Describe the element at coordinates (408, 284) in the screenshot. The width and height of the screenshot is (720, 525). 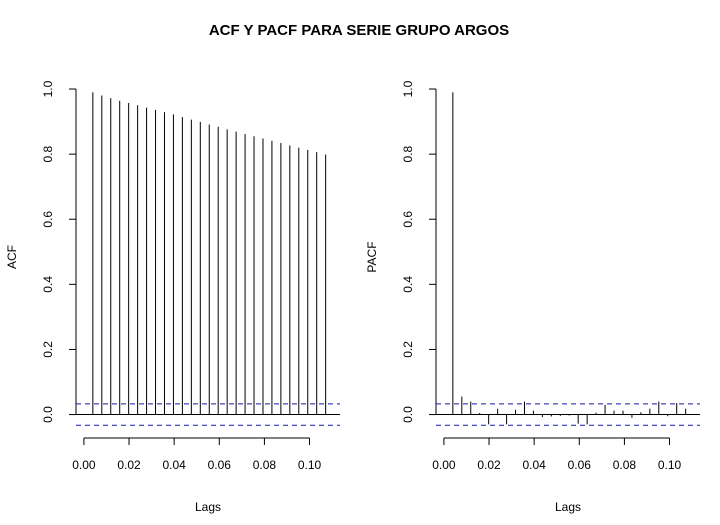
I see `pacf-y-tick-label: 0.4` at that location.